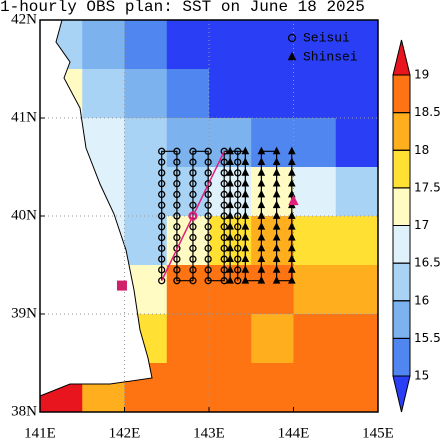 The height and width of the screenshot is (443, 445). I want to click on title: 1-hourly OBS plan: SST on June 18 2025, so click(182, 8).